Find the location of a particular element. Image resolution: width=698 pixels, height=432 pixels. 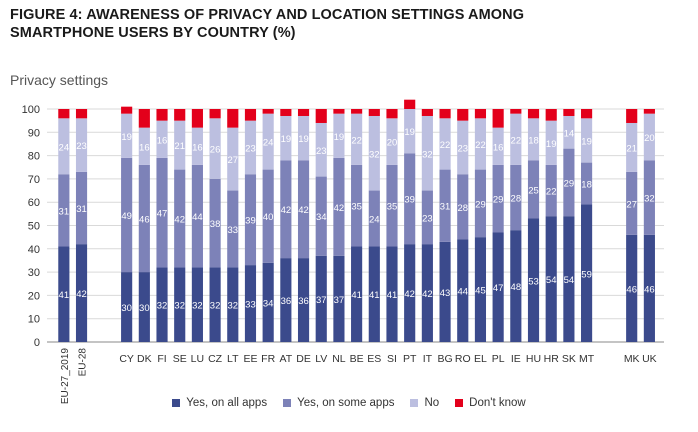

data-label: 53 is located at coordinates (533, 281).